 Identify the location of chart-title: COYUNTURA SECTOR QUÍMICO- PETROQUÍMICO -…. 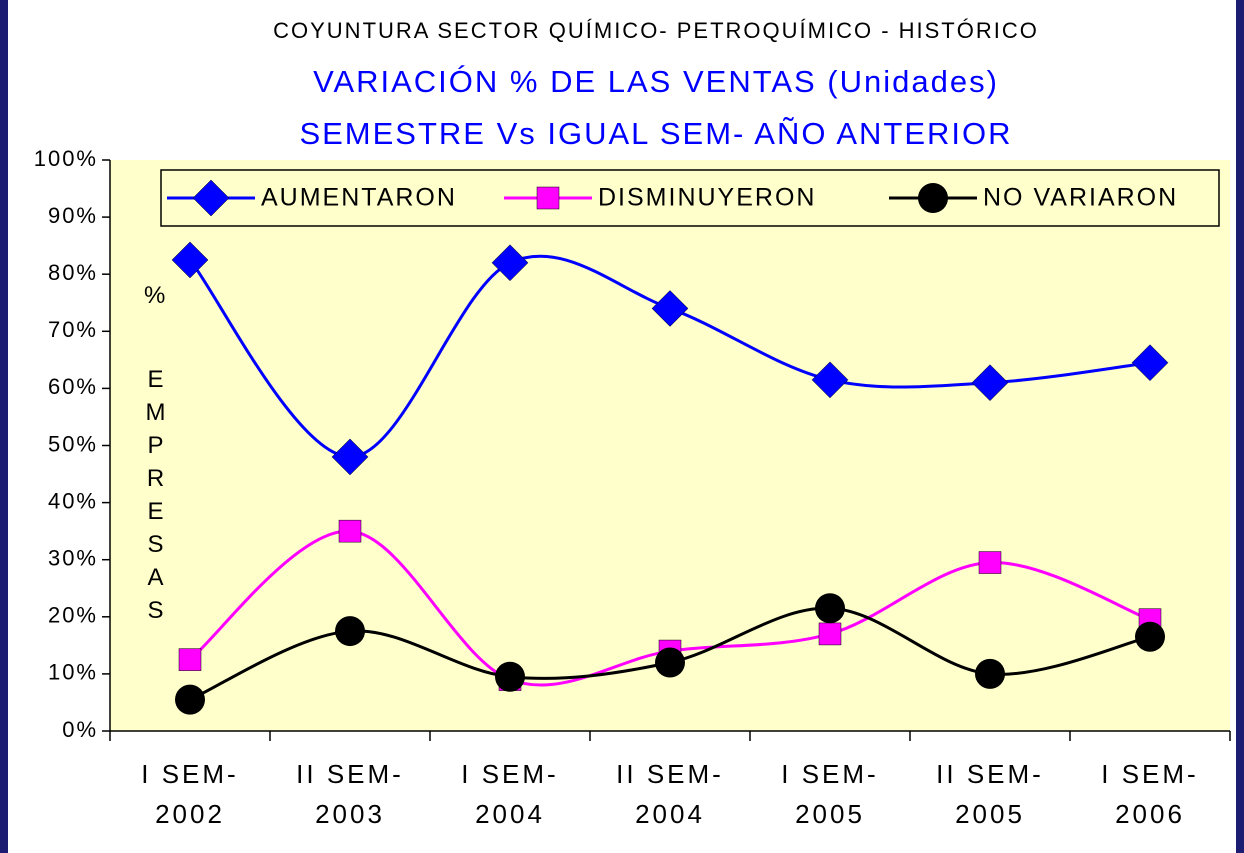
(656, 30).